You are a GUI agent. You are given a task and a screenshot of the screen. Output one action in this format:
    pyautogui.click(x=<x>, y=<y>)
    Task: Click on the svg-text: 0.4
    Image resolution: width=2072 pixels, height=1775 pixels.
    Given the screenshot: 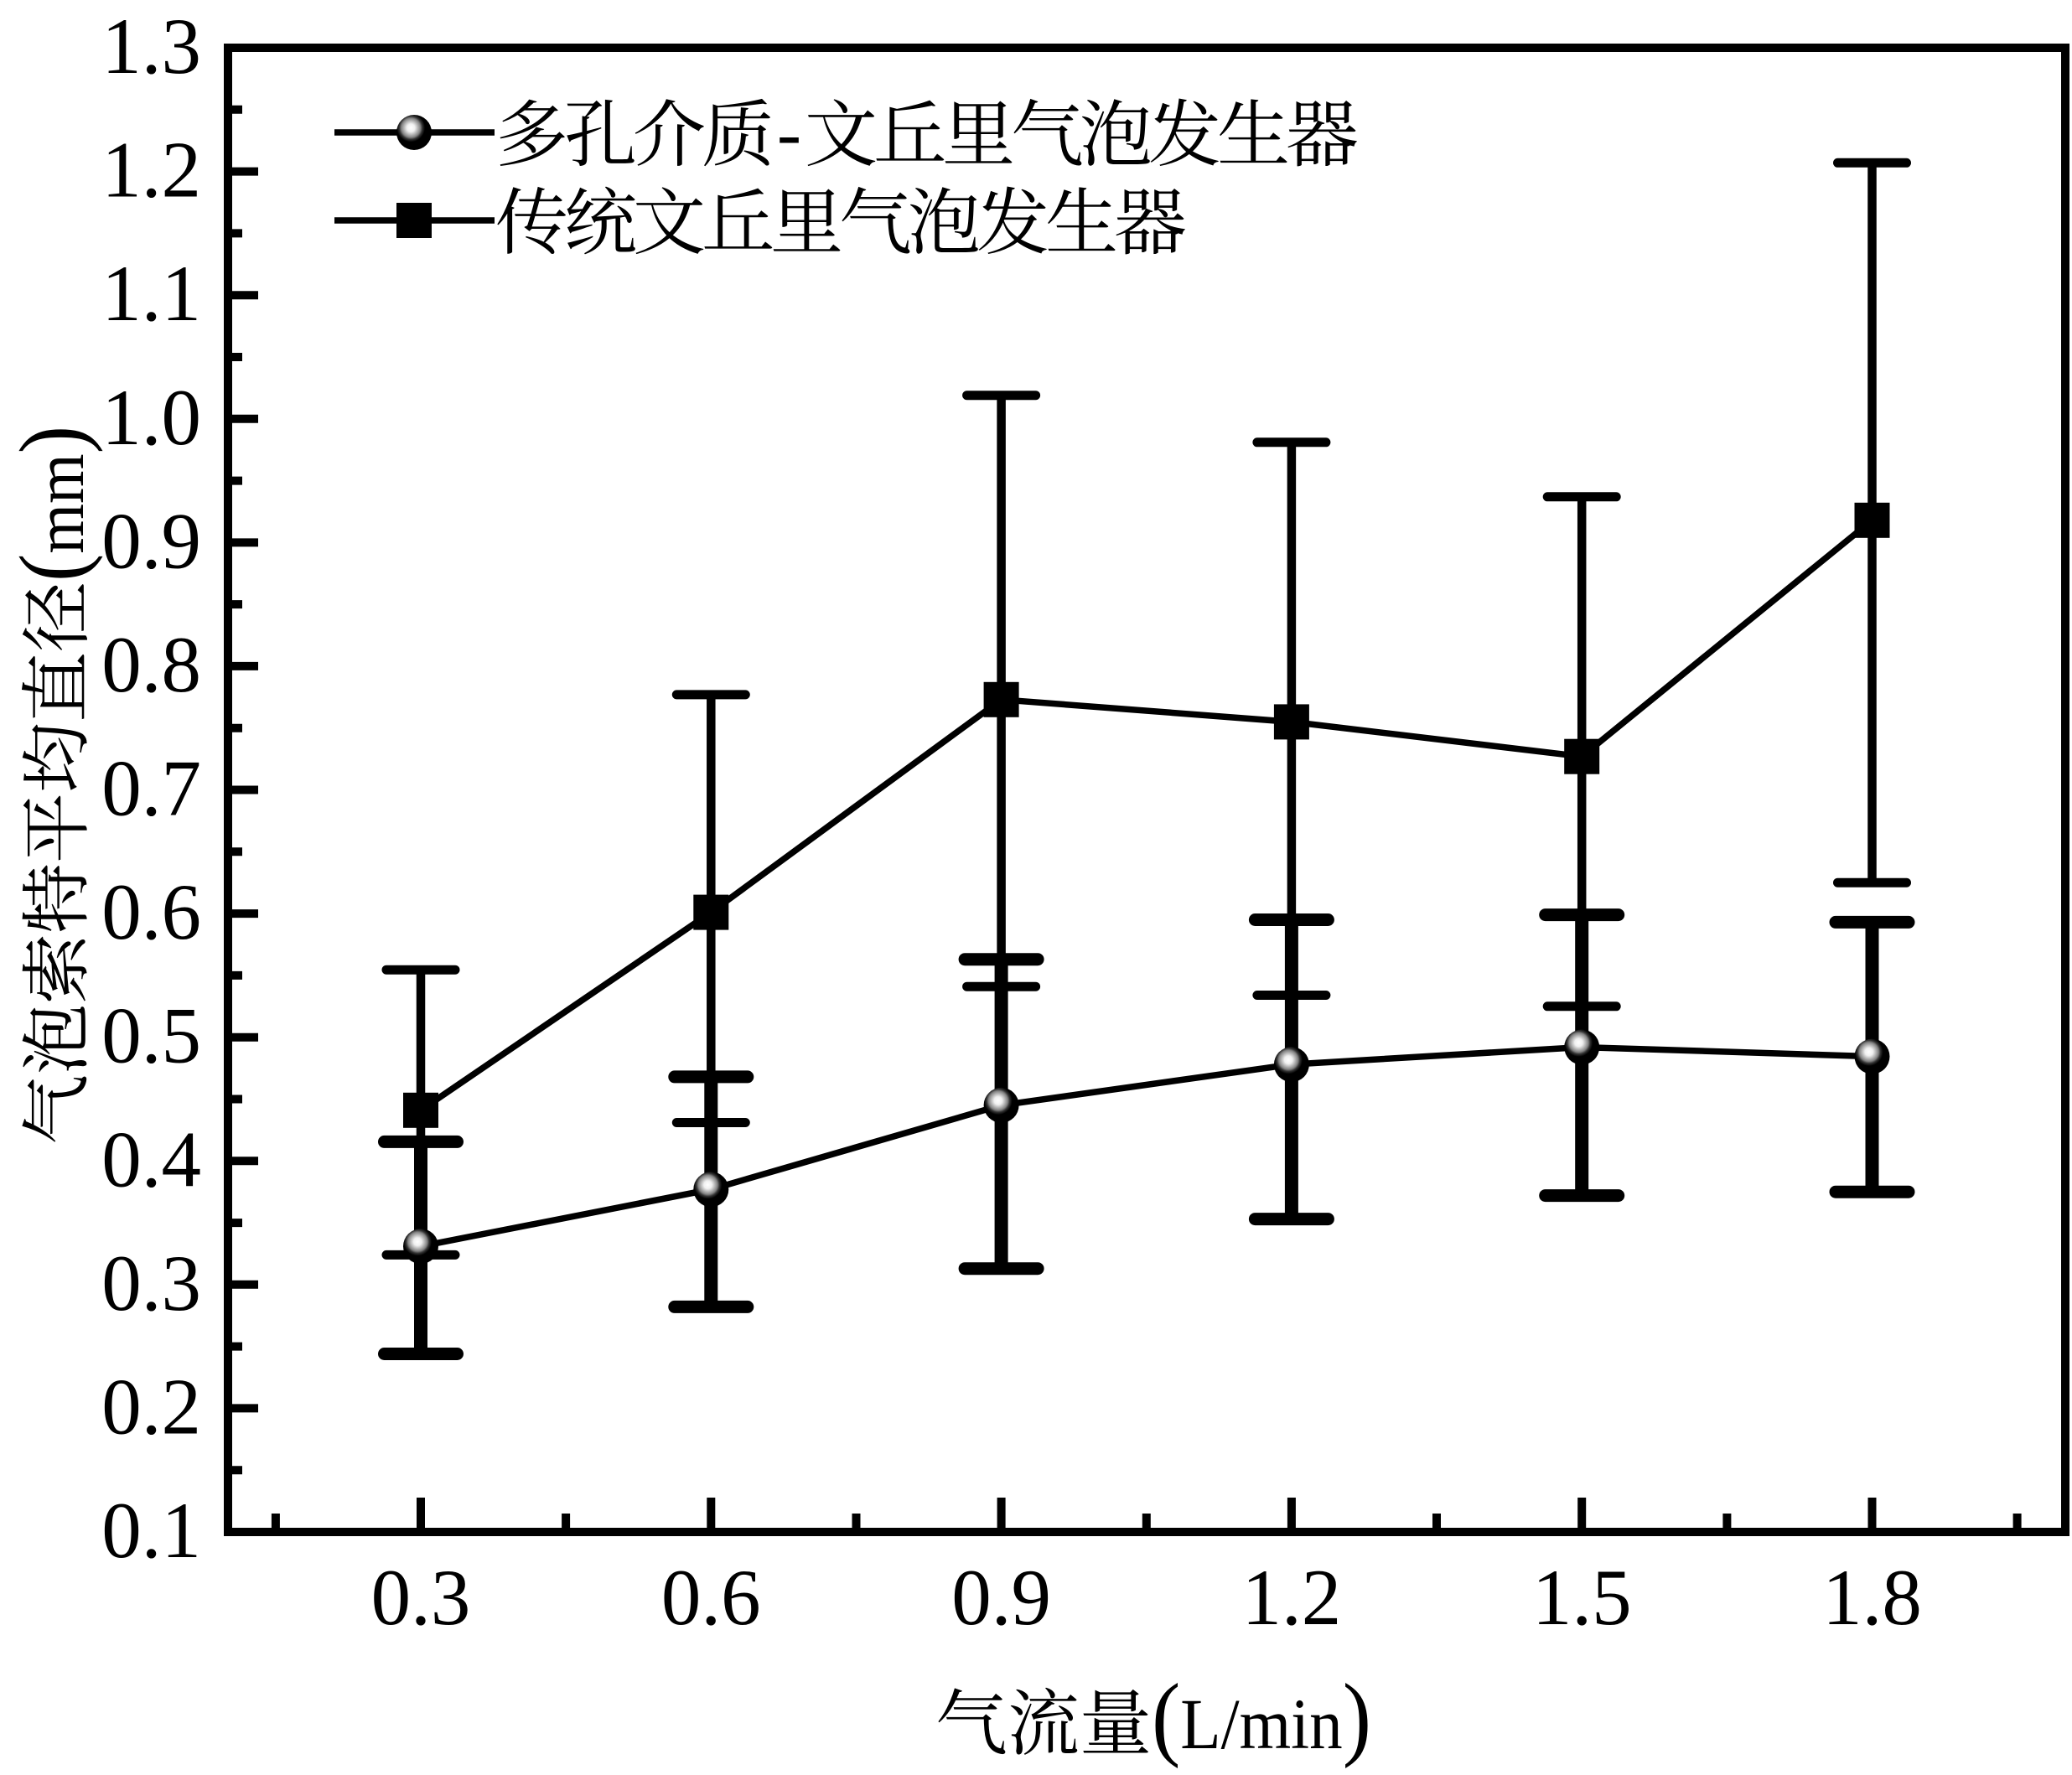 What is the action you would take?
    pyautogui.click(x=151, y=1159)
    